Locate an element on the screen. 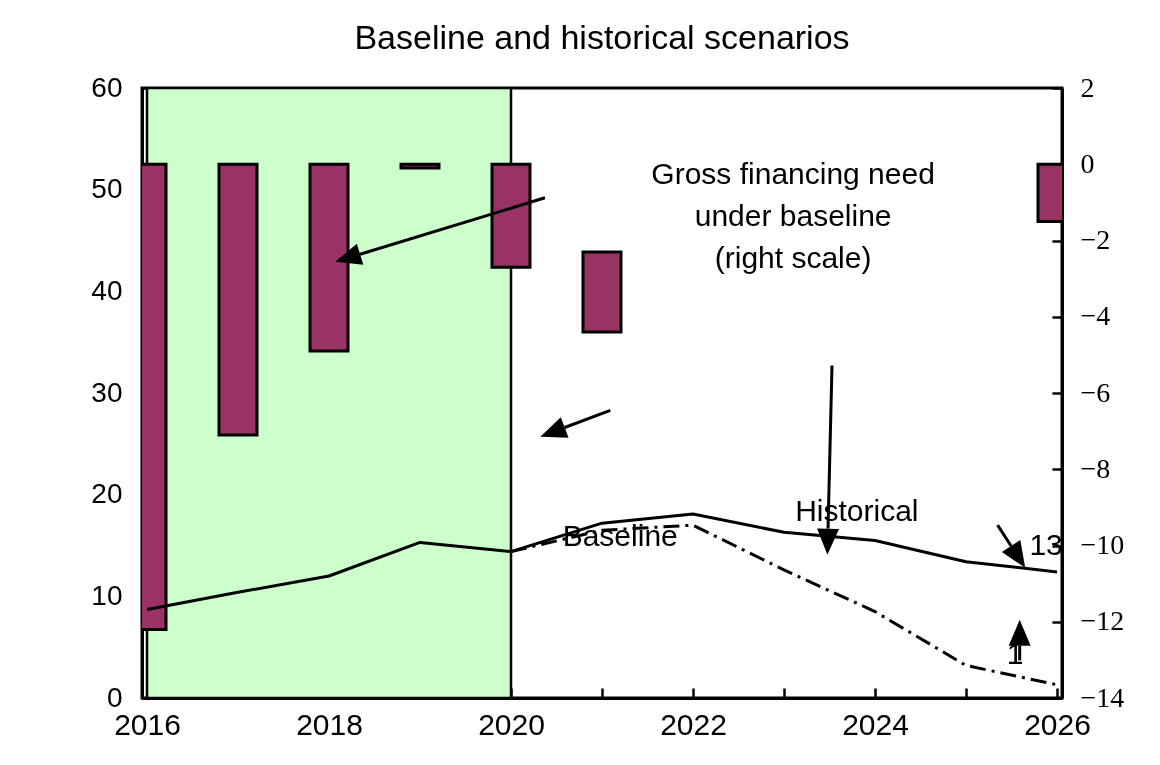 This screenshot has height=765, width=1160. annotation: Gross financing need under baseline (right scale) is located at coordinates (793, 216).